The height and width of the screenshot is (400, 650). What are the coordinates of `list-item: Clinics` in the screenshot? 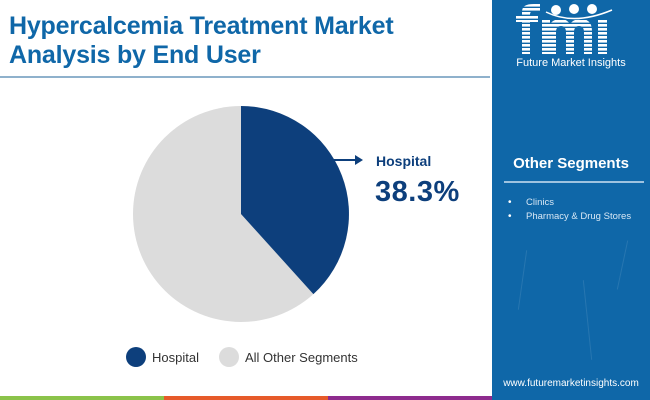 It's located at (576, 203).